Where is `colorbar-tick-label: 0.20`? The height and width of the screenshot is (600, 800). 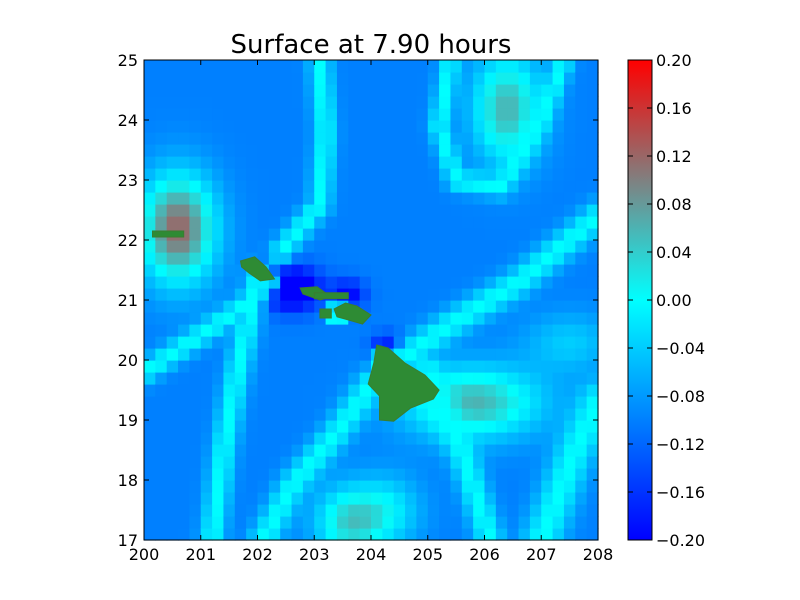 colorbar-tick-label: 0.20 is located at coordinates (674, 60).